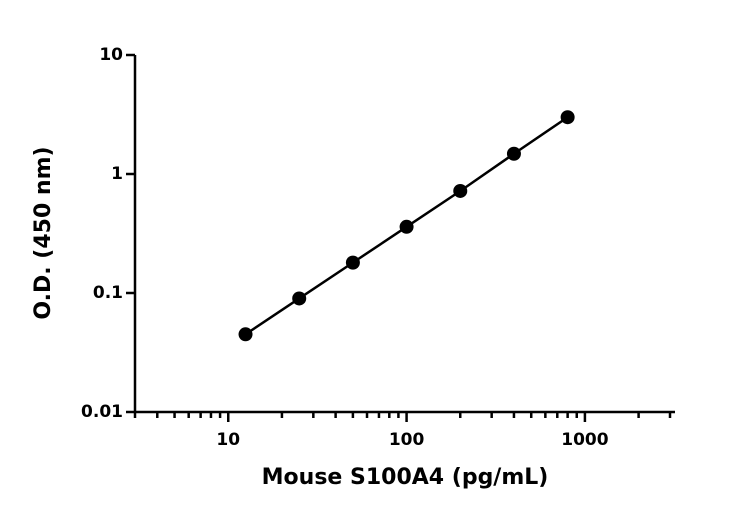 This screenshot has width=750, height=519. What do you see at coordinates (111, 55) in the screenshot?
I see `y-tick-label: 10` at bounding box center [111, 55].